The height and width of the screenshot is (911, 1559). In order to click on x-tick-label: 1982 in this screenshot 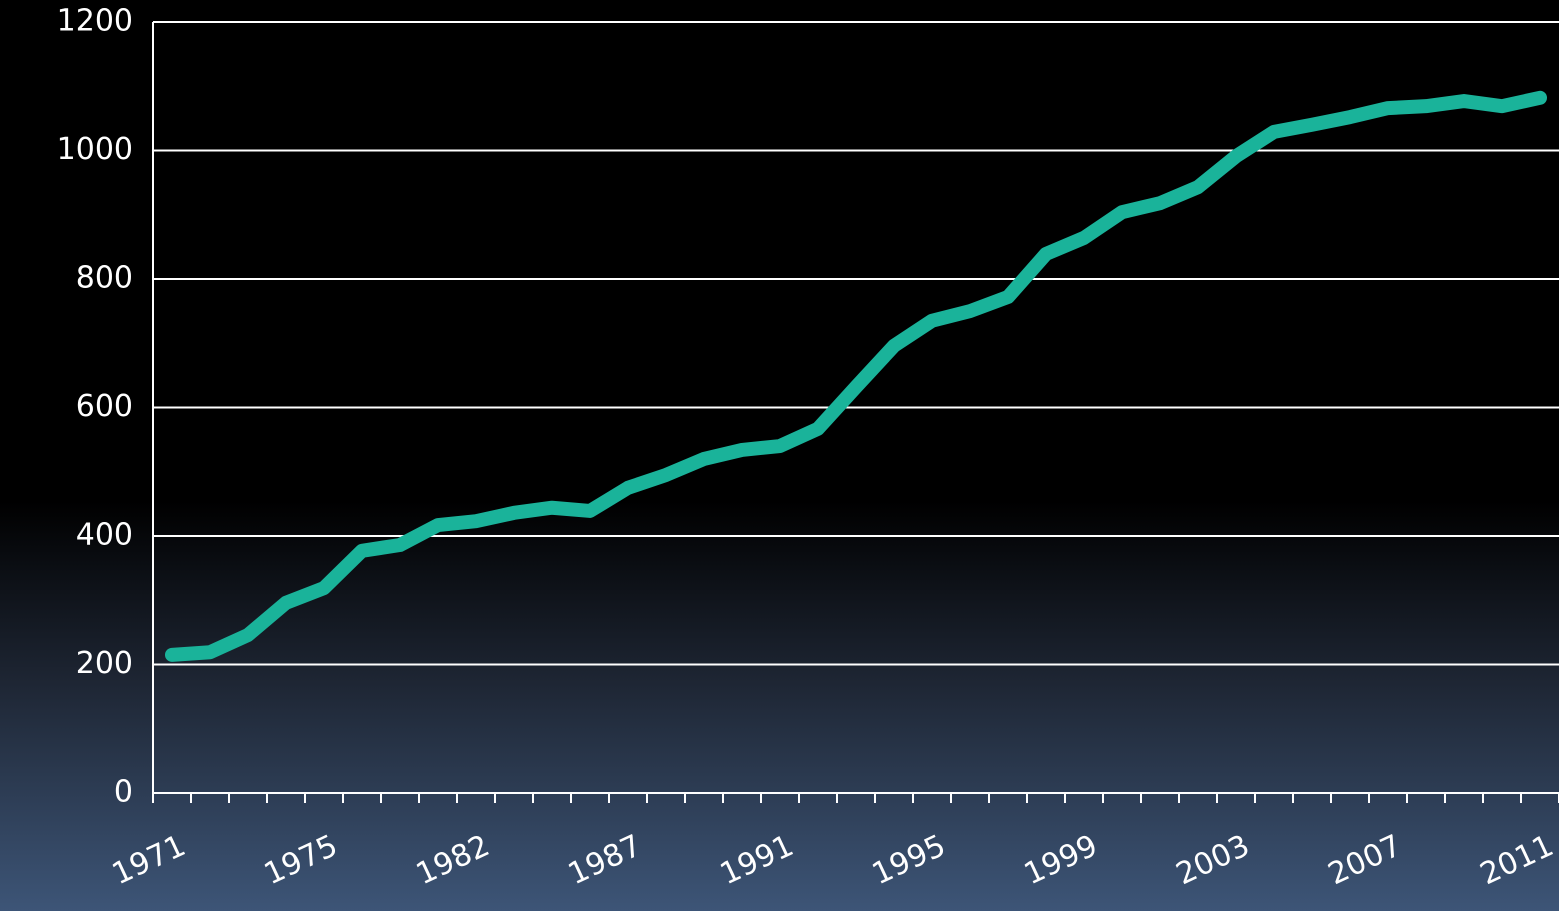, I will do `click(453, 860)`.